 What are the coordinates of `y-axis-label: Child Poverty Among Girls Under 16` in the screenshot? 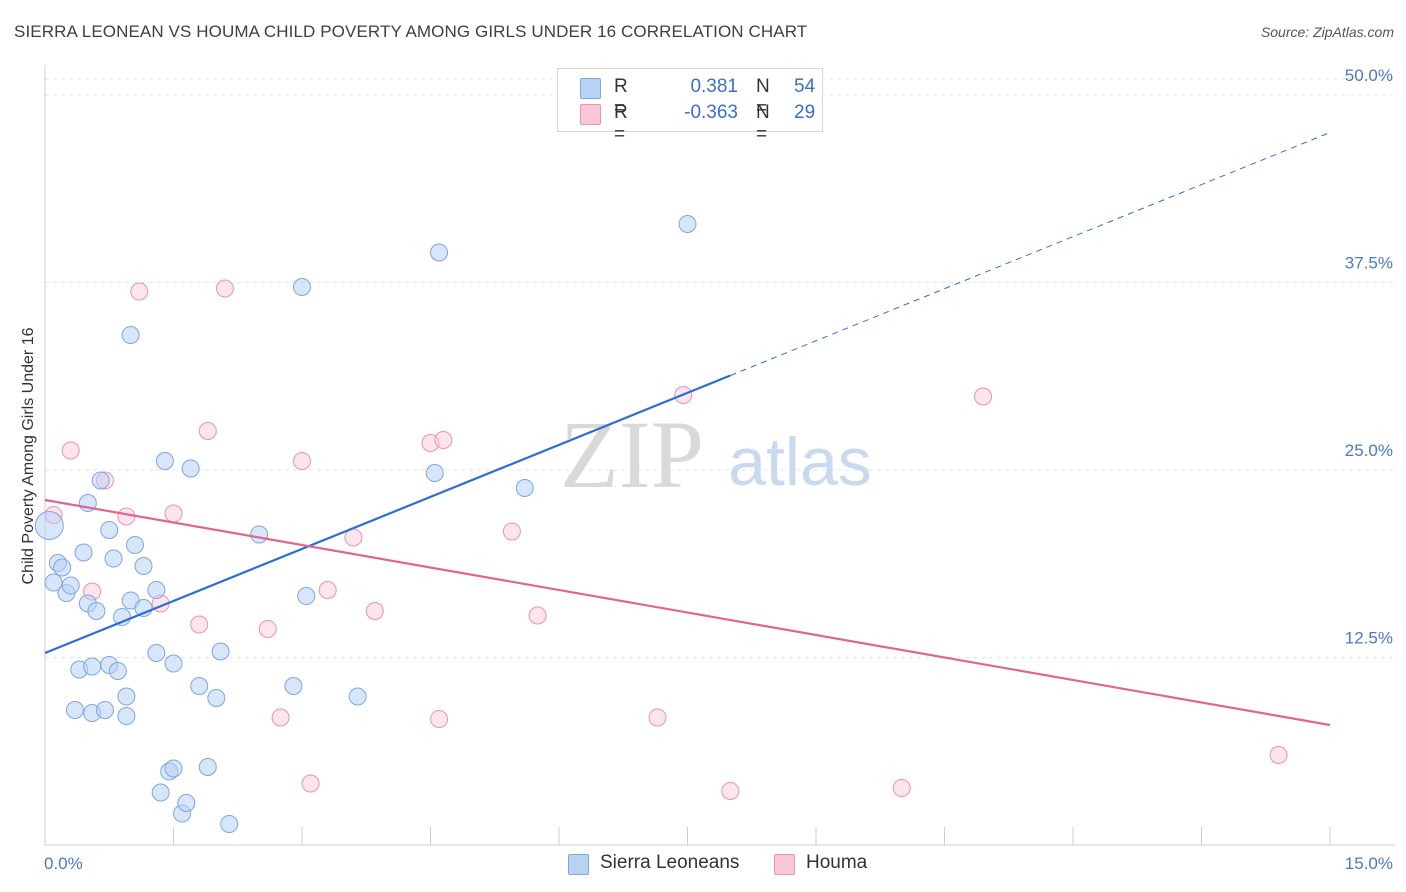 It's located at (28, 455).